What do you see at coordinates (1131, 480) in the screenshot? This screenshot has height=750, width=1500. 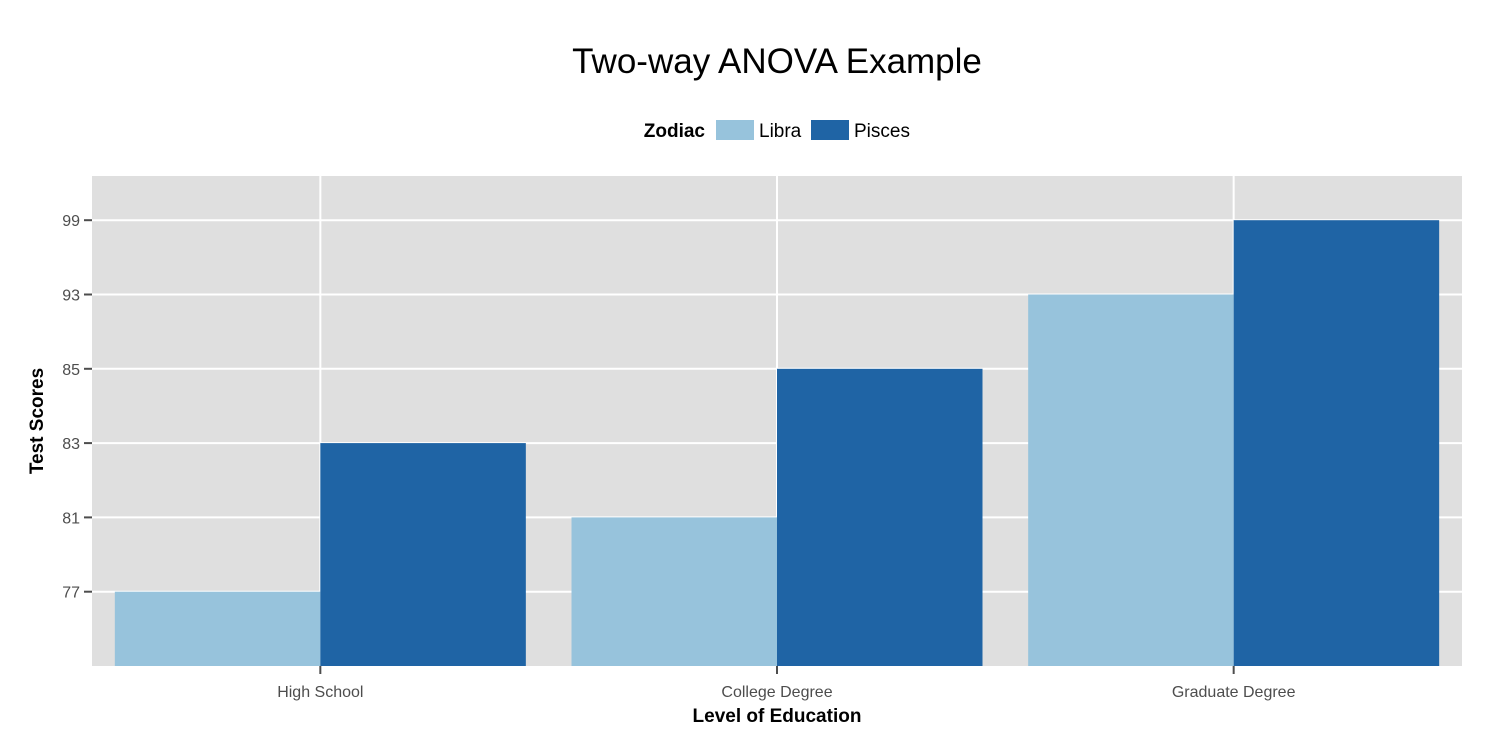 I see `bar-libra-graduate-degree` at bounding box center [1131, 480].